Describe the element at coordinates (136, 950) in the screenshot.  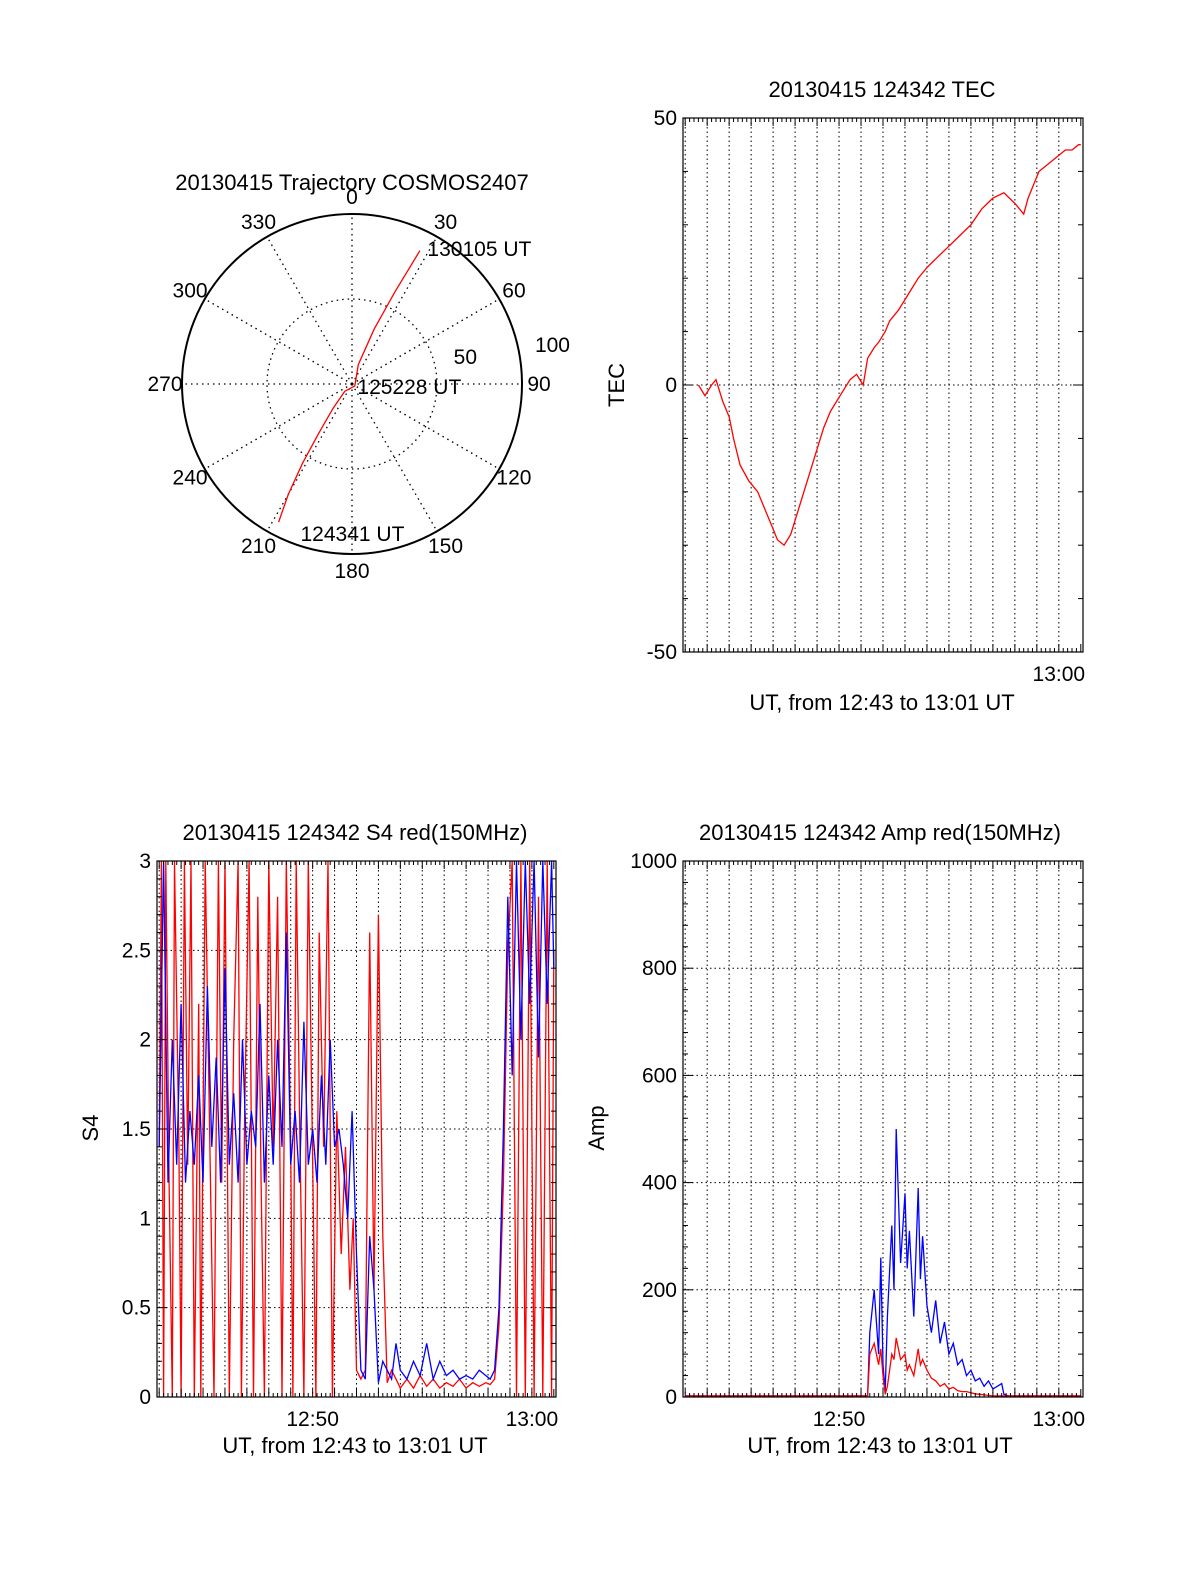
I see `s4-ytick-label: 2.5` at that location.